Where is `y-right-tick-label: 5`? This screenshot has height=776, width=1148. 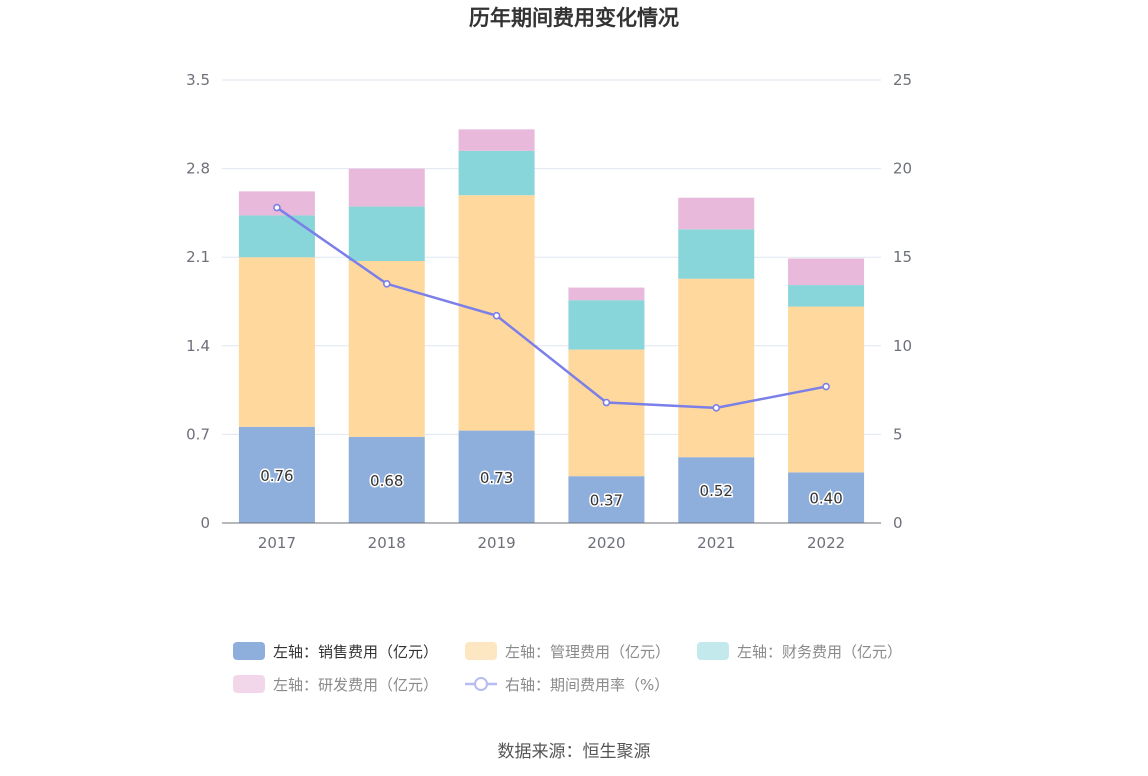 y-right-tick-label: 5 is located at coordinates (898, 434).